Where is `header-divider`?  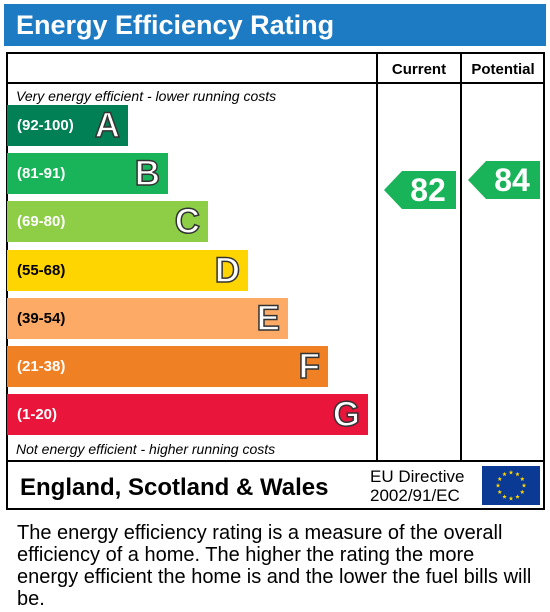 header-divider is located at coordinates (275, 83).